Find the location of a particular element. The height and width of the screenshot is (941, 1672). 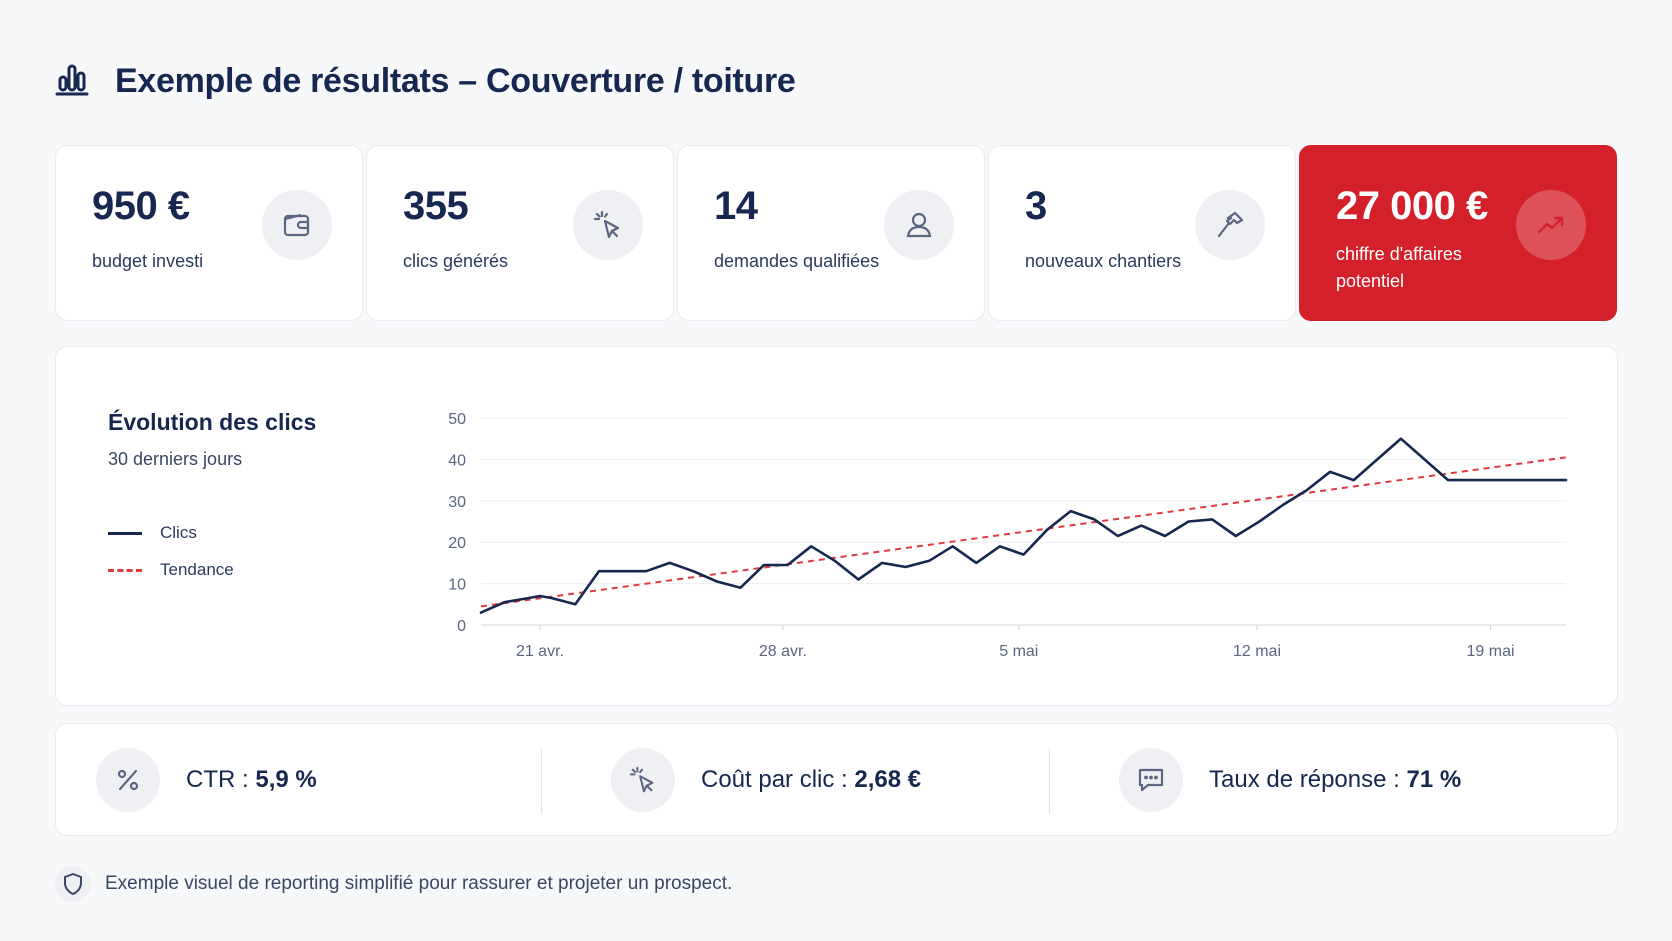

legend-swatch-tendance is located at coordinates (125, 570).